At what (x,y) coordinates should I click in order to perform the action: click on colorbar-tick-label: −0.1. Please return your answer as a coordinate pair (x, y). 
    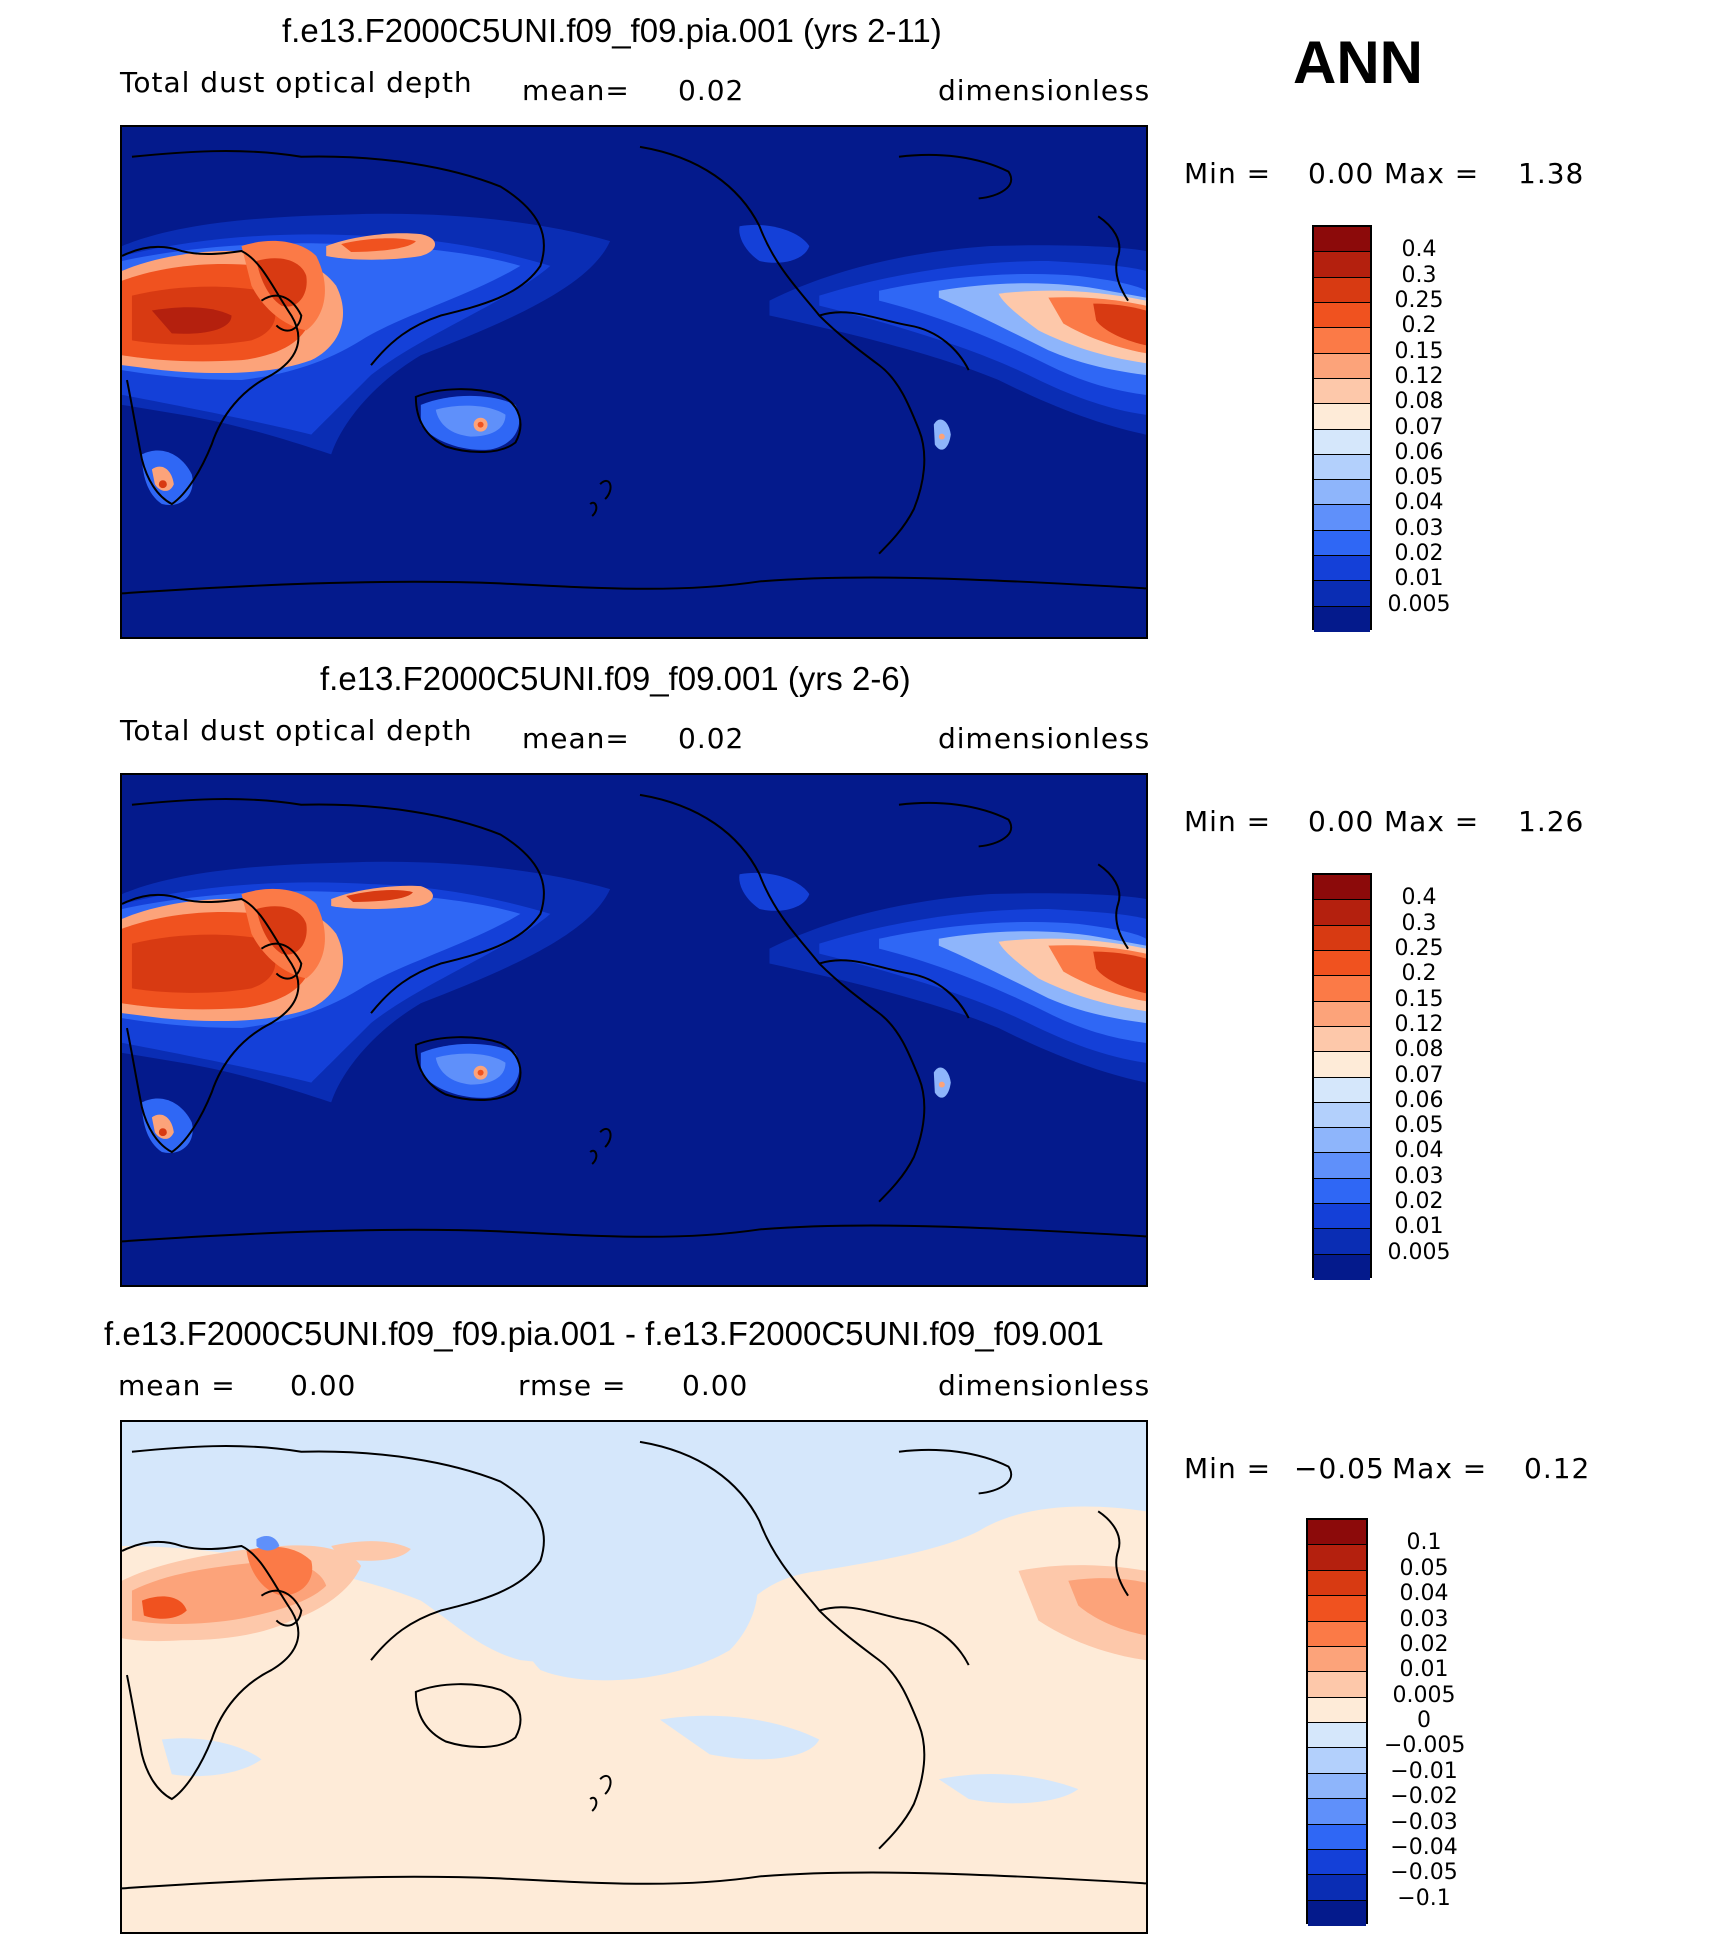
    Looking at the image, I should click on (1424, 1898).